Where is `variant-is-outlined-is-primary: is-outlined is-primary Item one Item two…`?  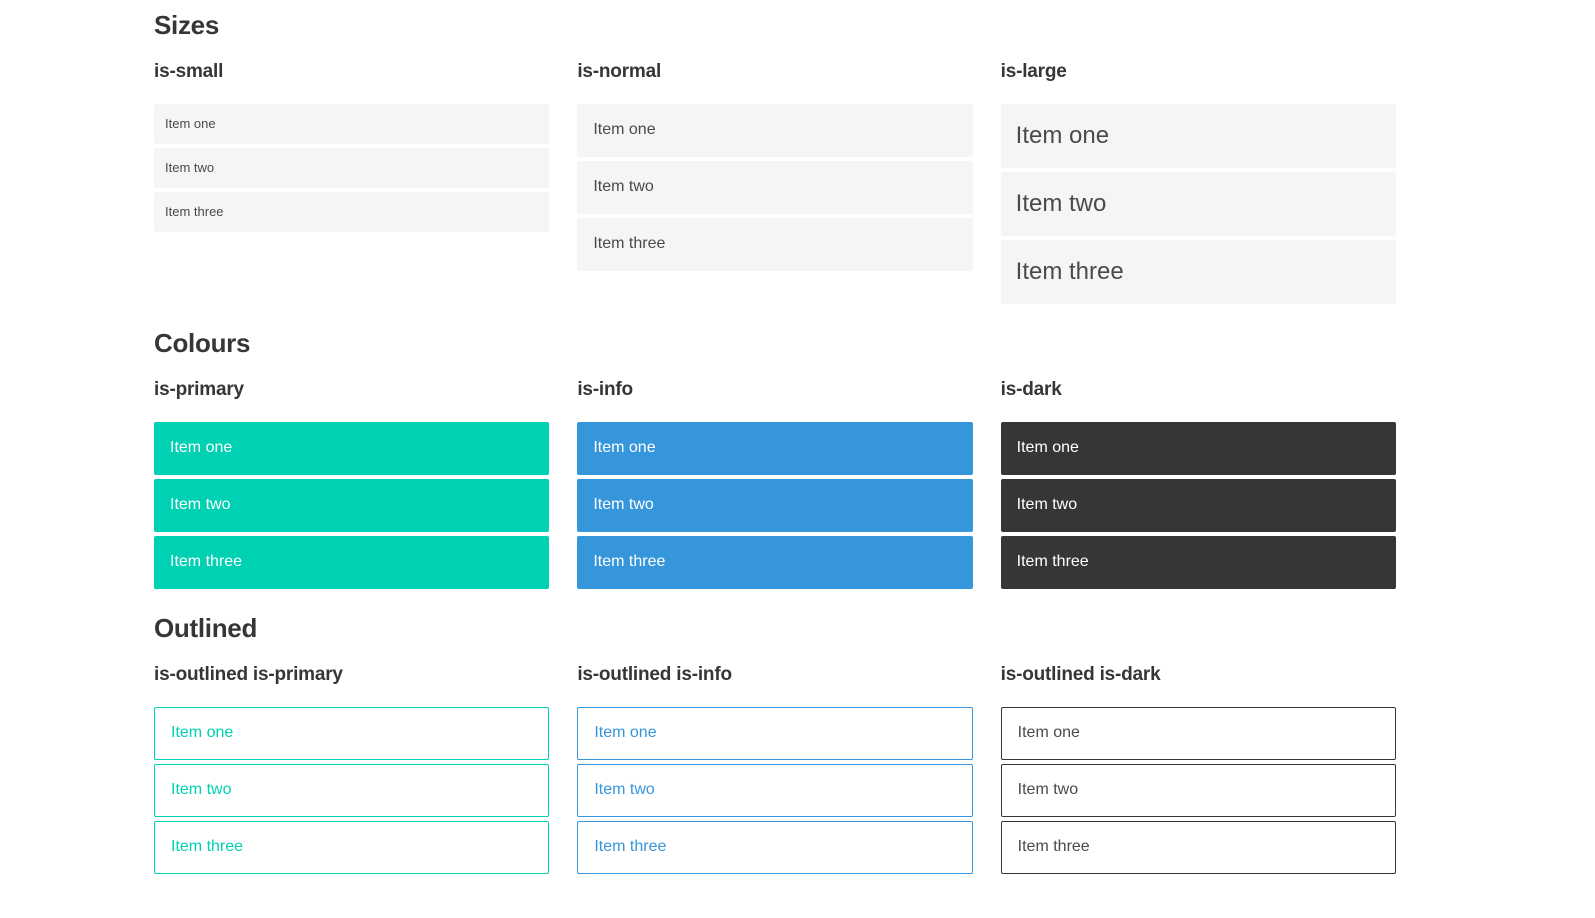 variant-is-outlined-is-primary: is-outlined is-primary Item one Item two… is located at coordinates (352, 769).